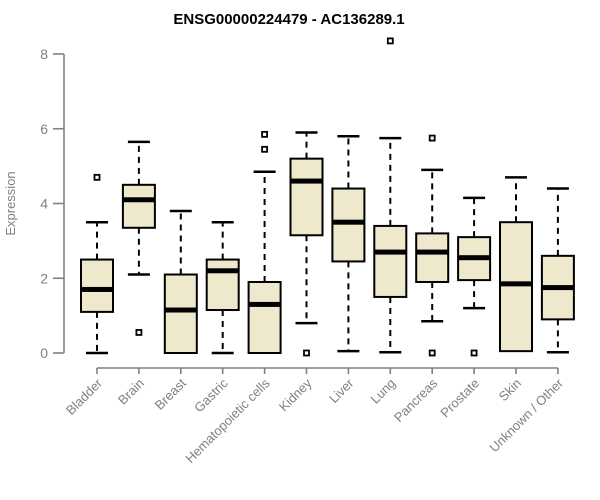 This screenshot has height=500, width=600. I want to click on box-group-kidney, so click(306, 244).